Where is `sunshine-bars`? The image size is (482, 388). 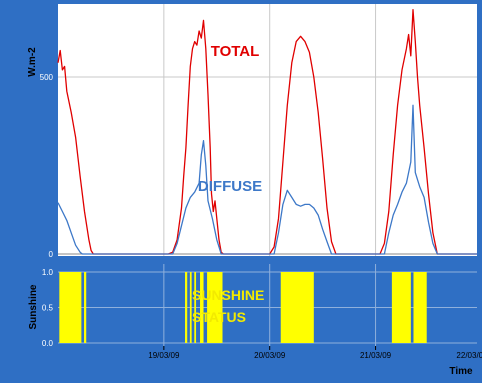 sunshine-bars is located at coordinates (243, 307).